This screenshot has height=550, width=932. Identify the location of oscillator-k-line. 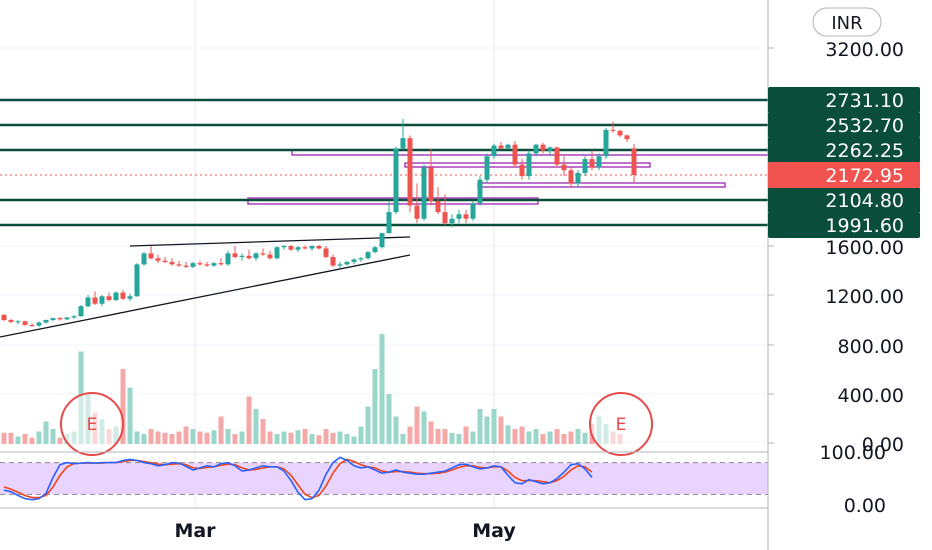
(298, 478).